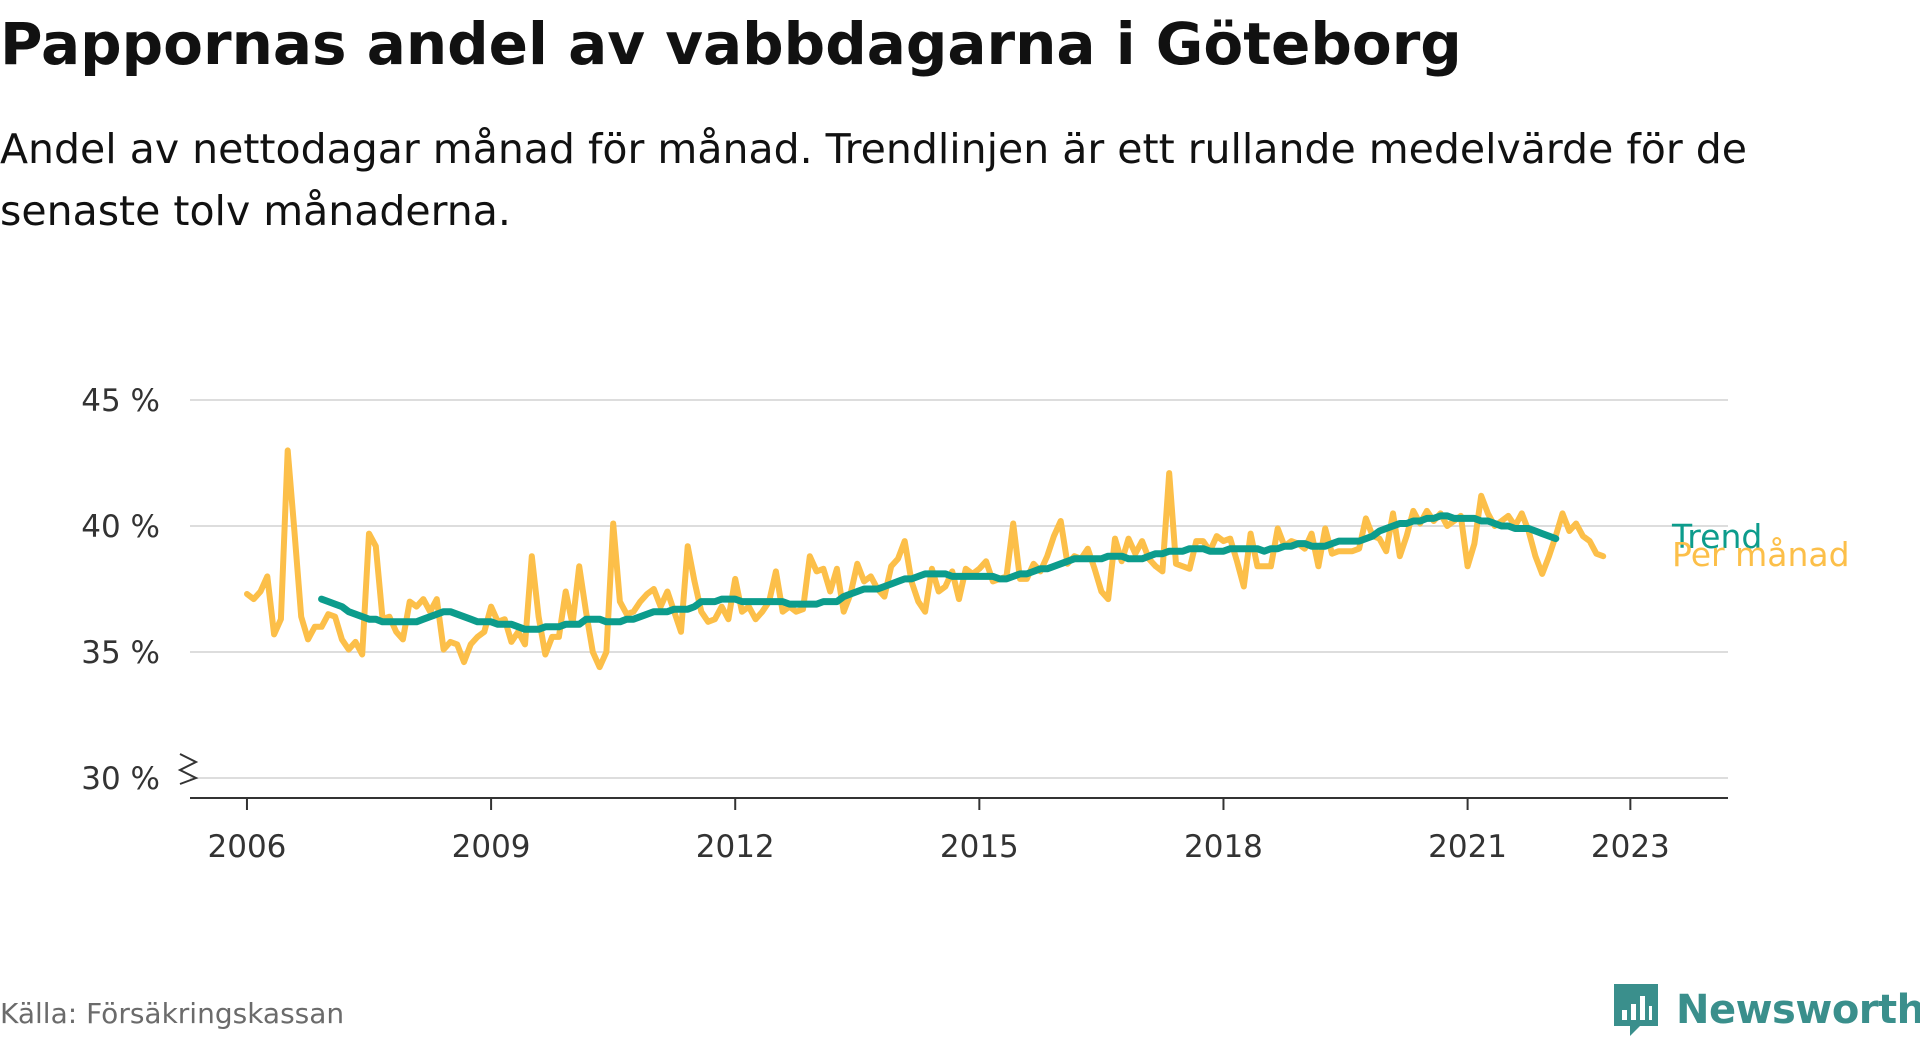 This screenshot has width=1920, height=1040. Describe the element at coordinates (120, 527) in the screenshot. I see `y-tick-label: 40 %` at that location.